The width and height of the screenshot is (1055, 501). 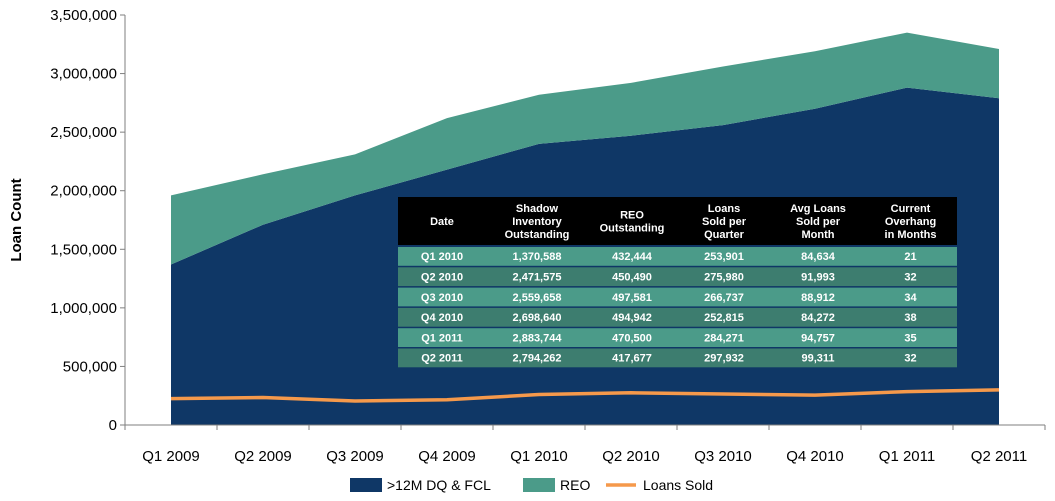 What do you see at coordinates (724, 298) in the screenshot?
I see `table-cell: 266,737` at bounding box center [724, 298].